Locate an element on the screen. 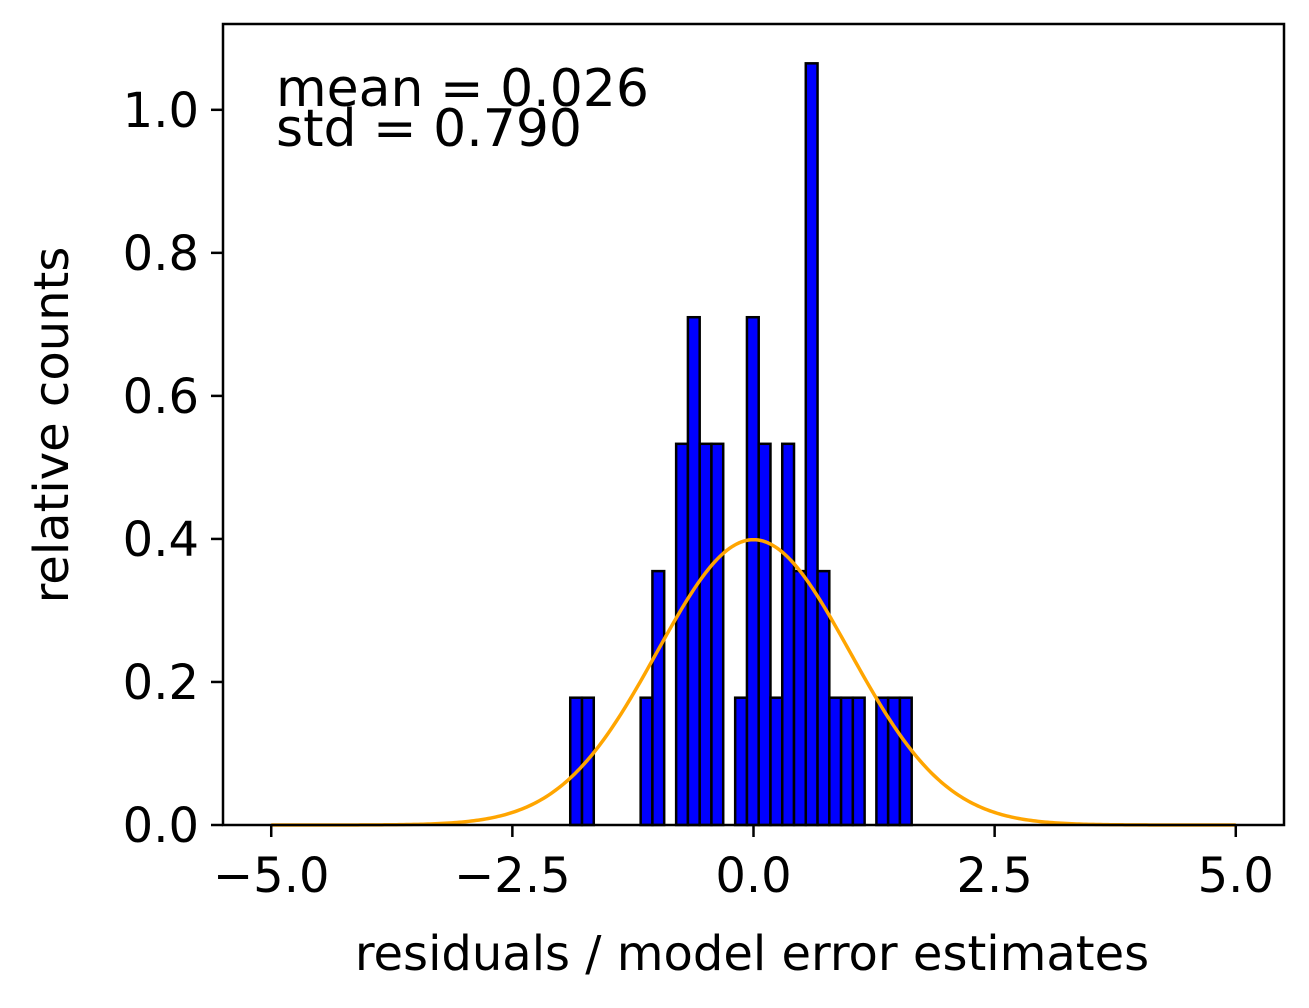 The height and width of the screenshot is (1008, 1309). x-tick-label: −2.5 is located at coordinates (512, 876).